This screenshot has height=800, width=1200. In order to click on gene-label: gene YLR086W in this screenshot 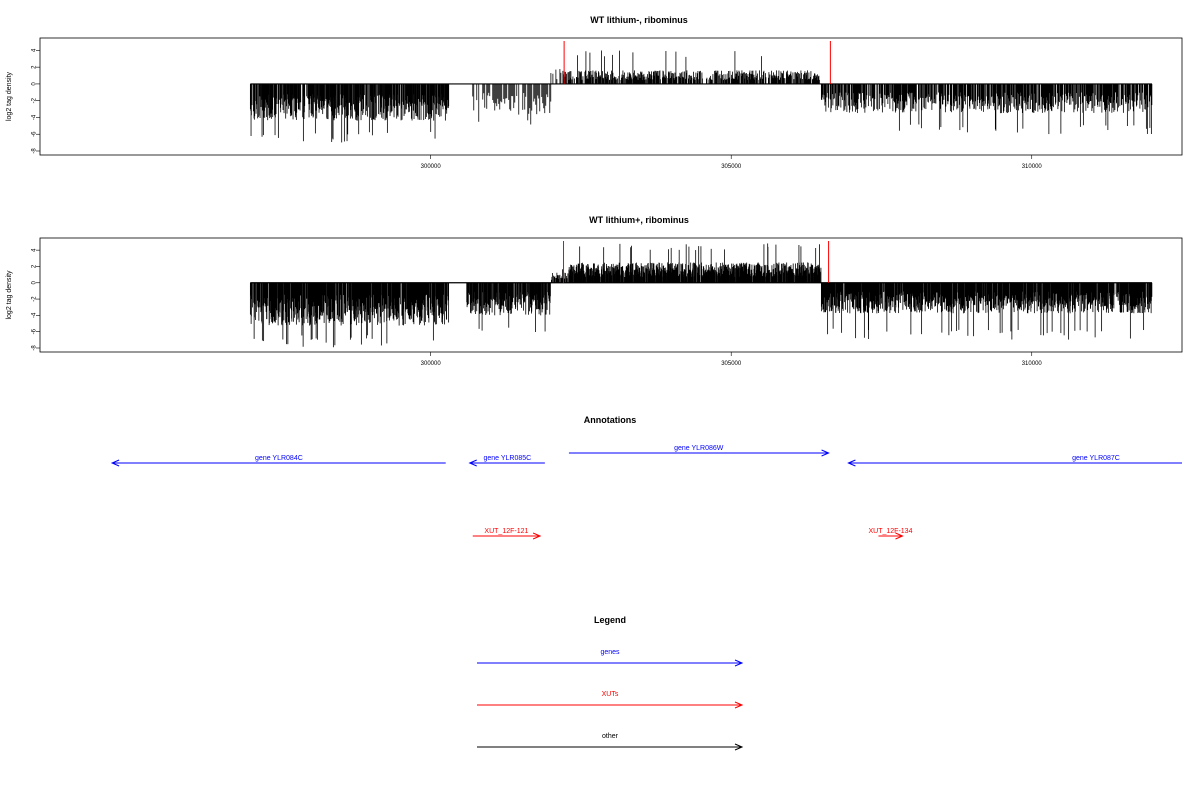, I will do `click(699, 448)`.